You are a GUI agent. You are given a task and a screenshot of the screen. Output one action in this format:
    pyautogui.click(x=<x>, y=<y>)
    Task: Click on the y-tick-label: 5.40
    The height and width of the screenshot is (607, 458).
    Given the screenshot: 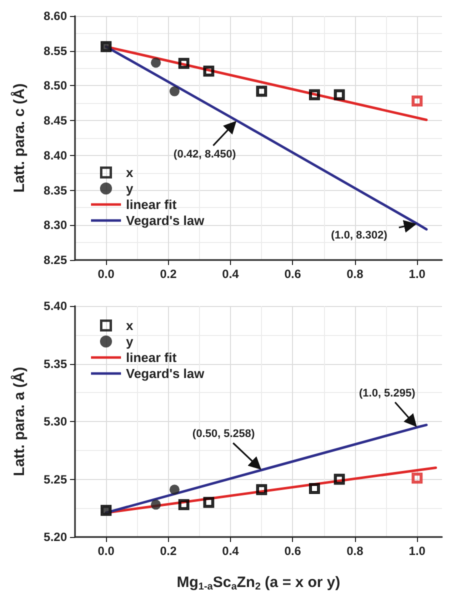 What is the action you would take?
    pyautogui.click(x=56, y=306)
    